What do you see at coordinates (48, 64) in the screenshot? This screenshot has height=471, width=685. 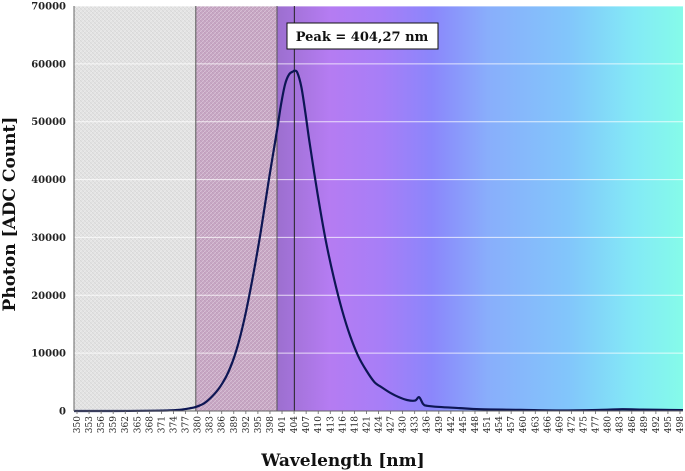 I see `y-tick-label: 60000` at bounding box center [48, 64].